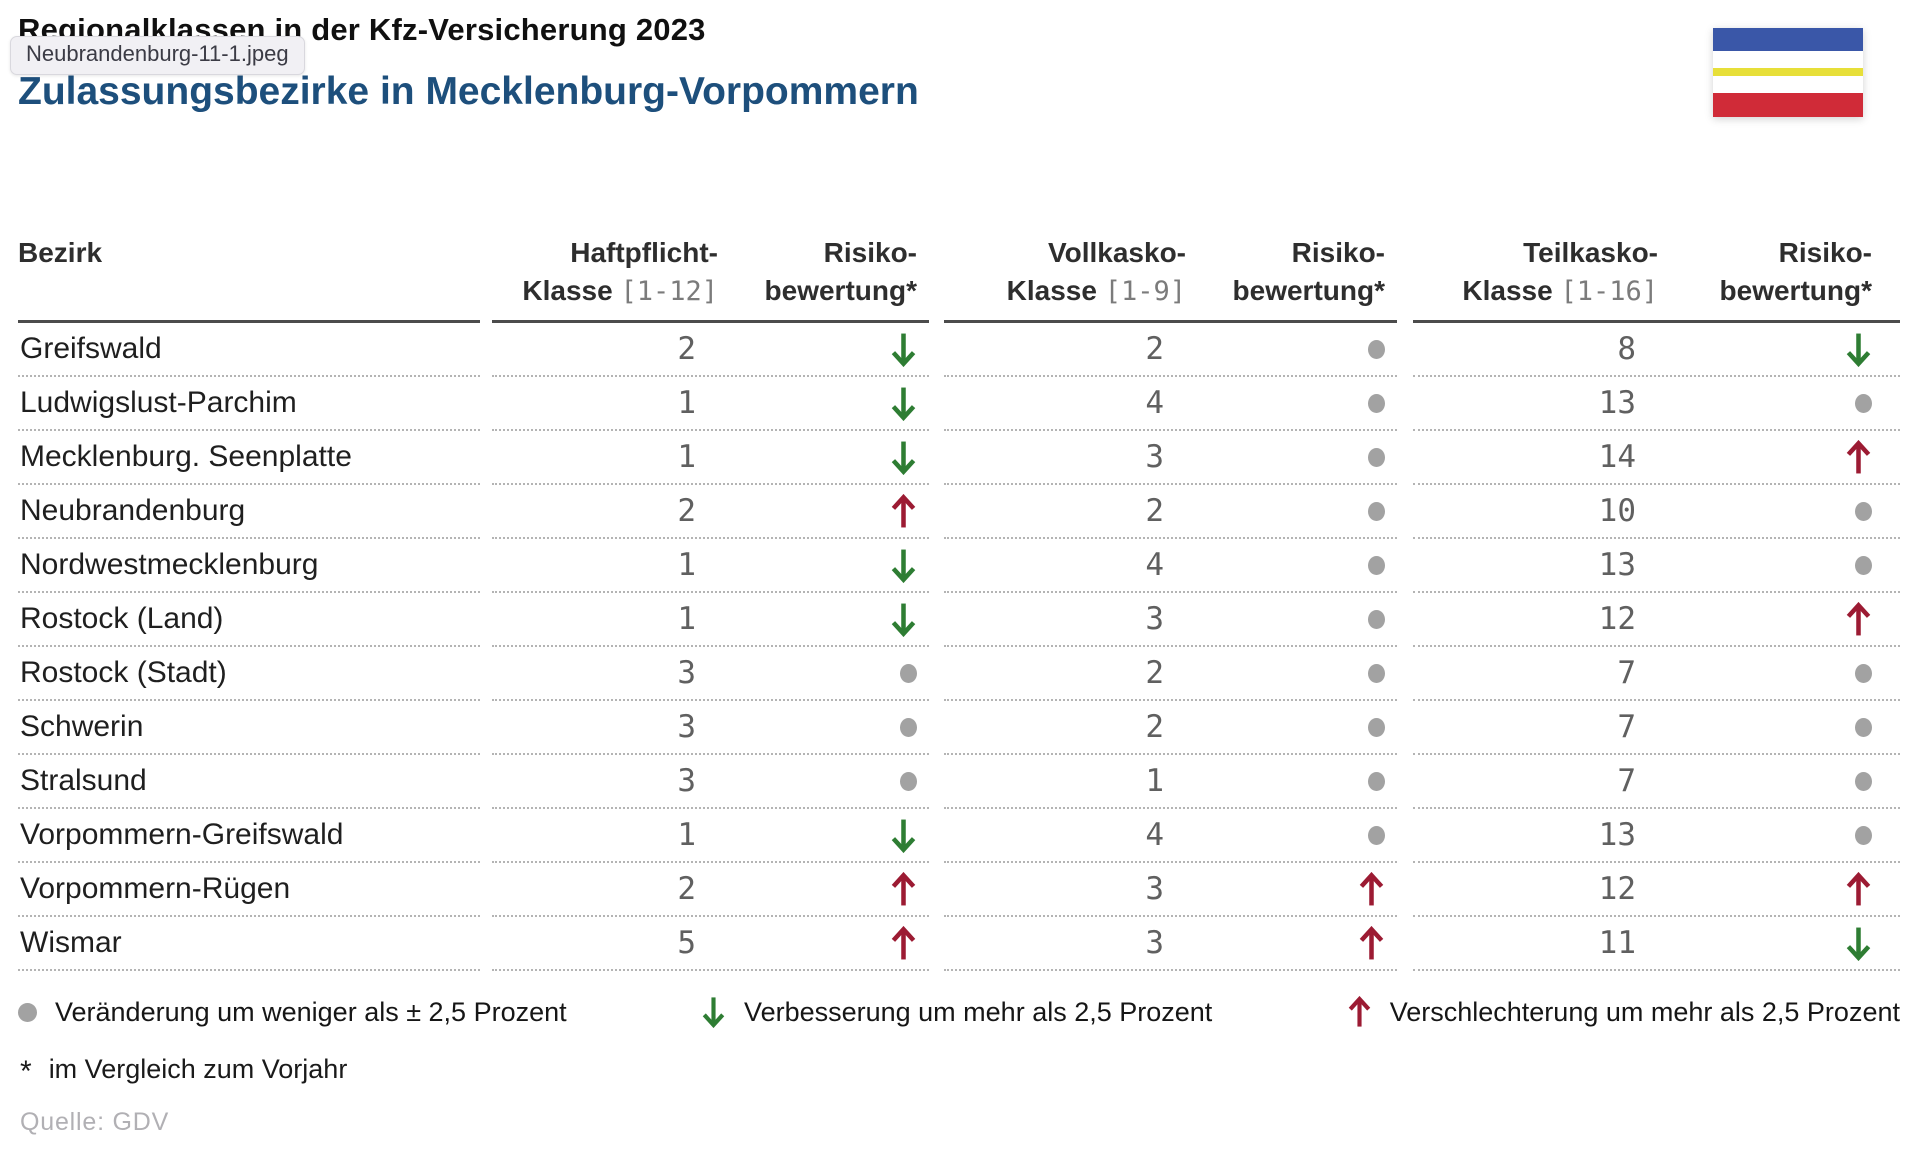 Image resolution: width=1916 pixels, height=1156 pixels. I want to click on class-value: 12, so click(1617, 619).